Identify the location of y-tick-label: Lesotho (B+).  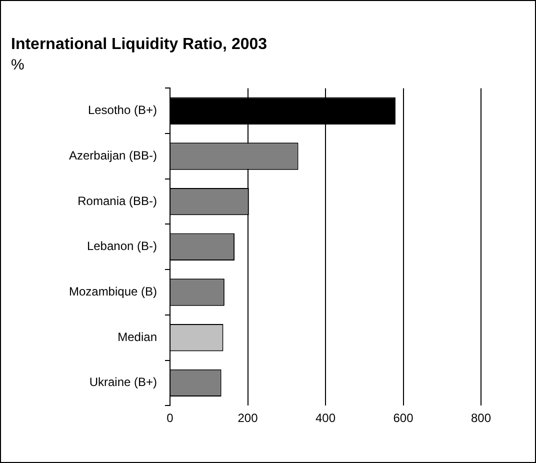
(122, 110).